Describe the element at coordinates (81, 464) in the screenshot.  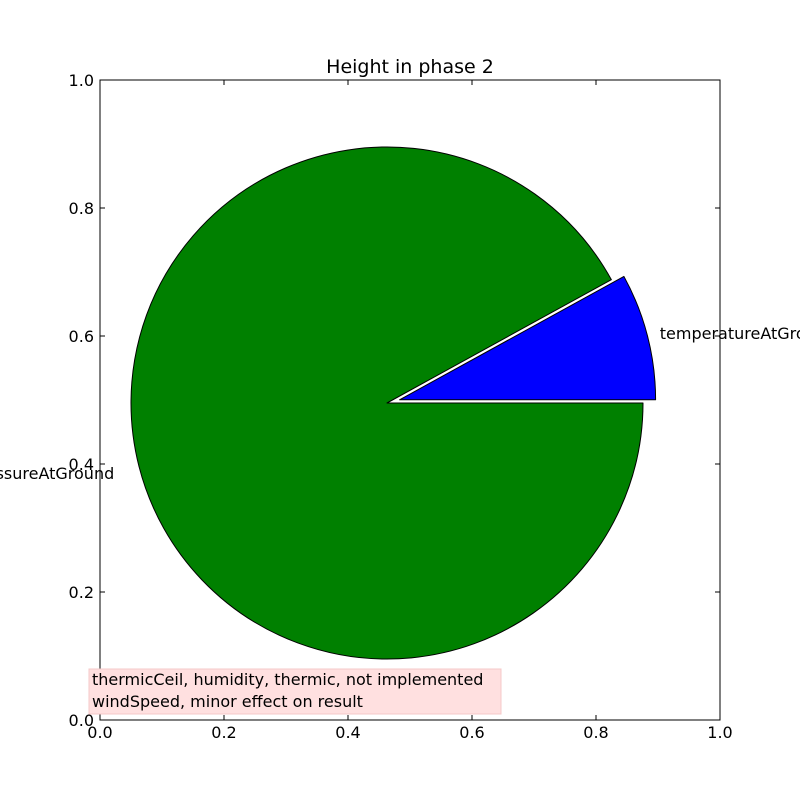
I see `y-tick-label: 0.4` at that location.